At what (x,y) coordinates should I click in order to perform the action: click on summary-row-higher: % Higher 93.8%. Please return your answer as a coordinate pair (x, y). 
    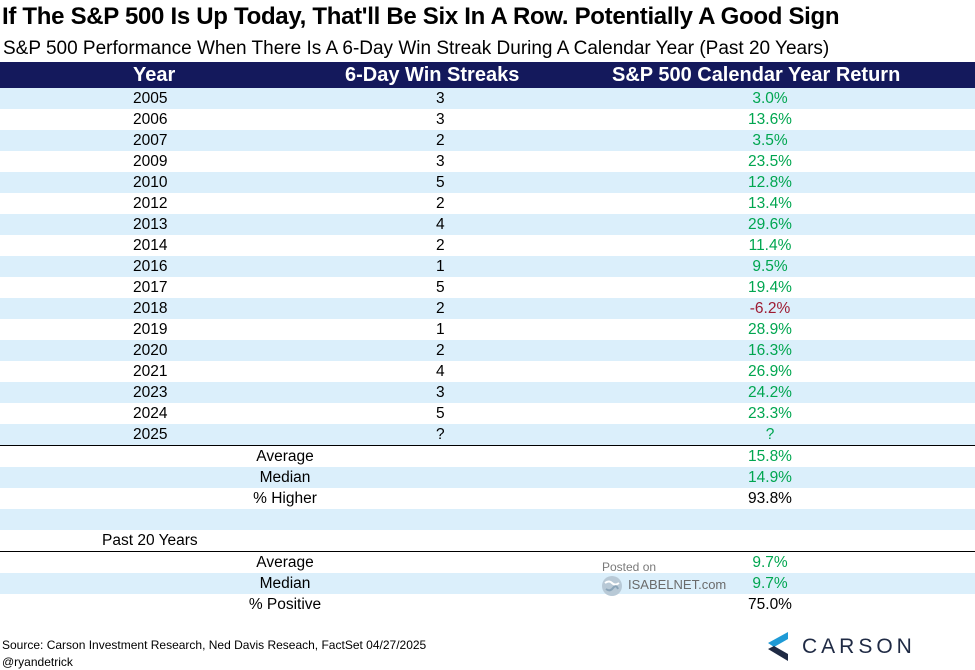
    Looking at the image, I should click on (487, 498).